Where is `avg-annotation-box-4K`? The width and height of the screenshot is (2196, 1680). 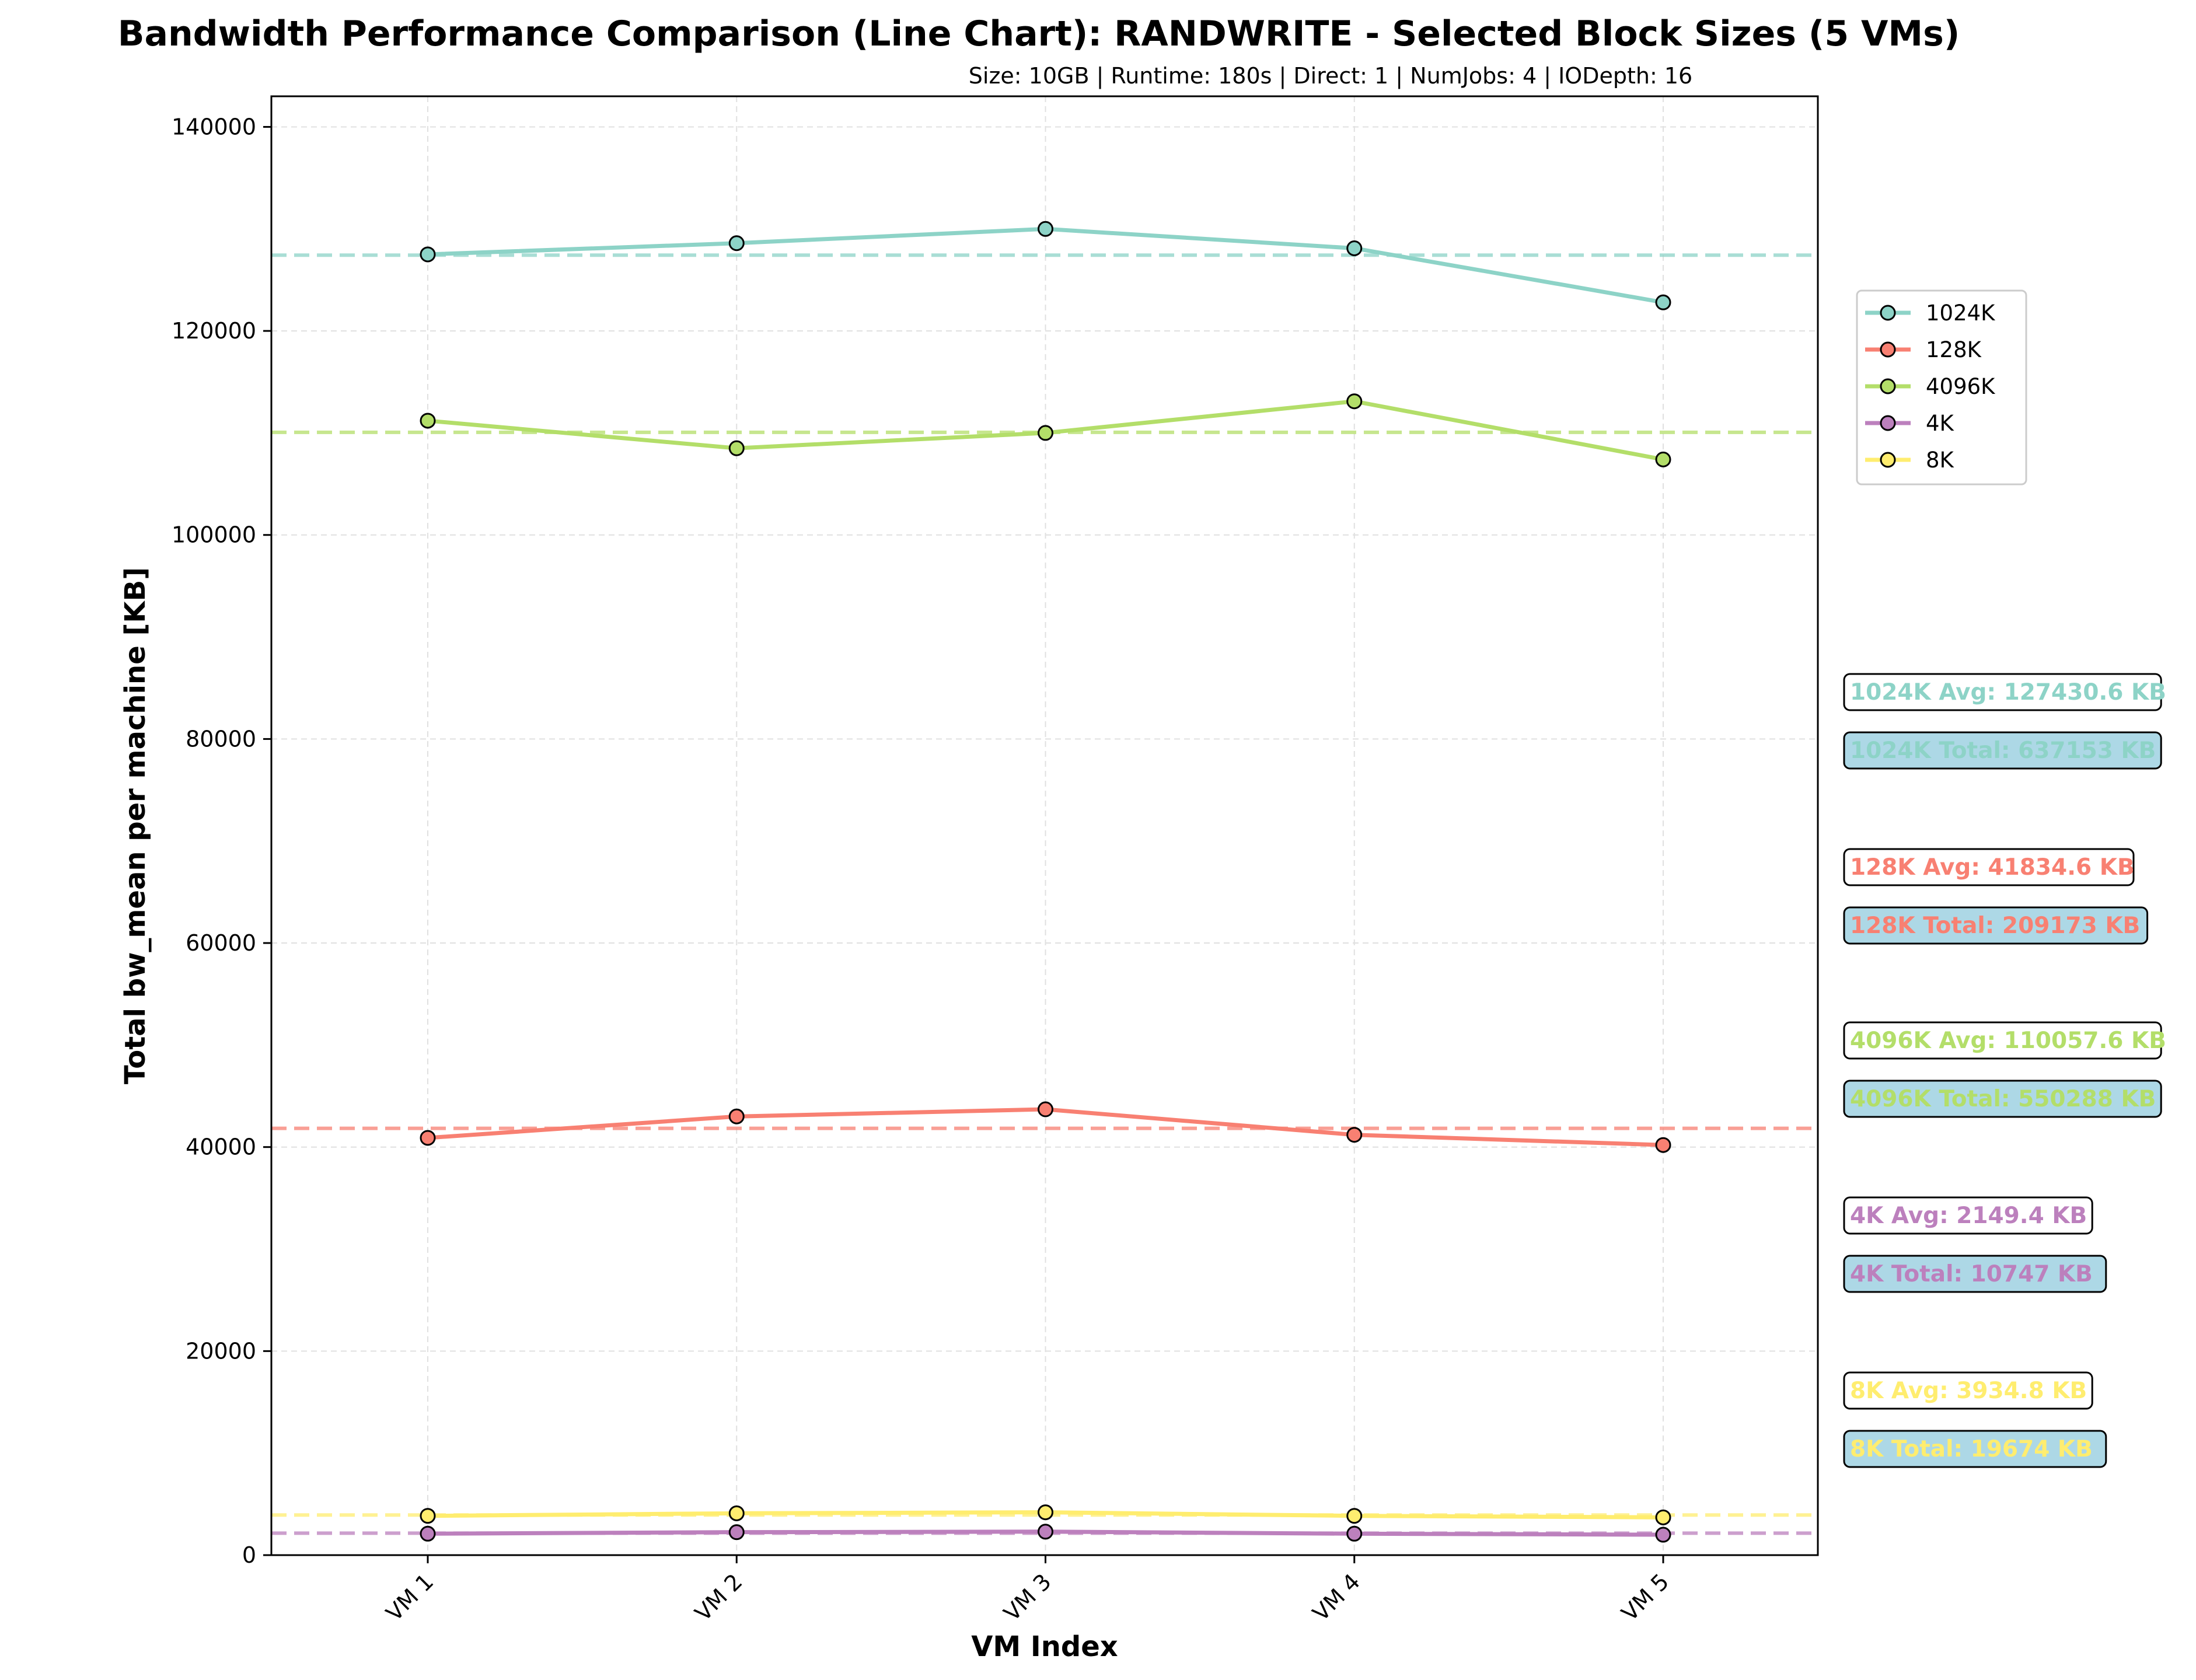 avg-annotation-box-4K is located at coordinates (1968, 1215).